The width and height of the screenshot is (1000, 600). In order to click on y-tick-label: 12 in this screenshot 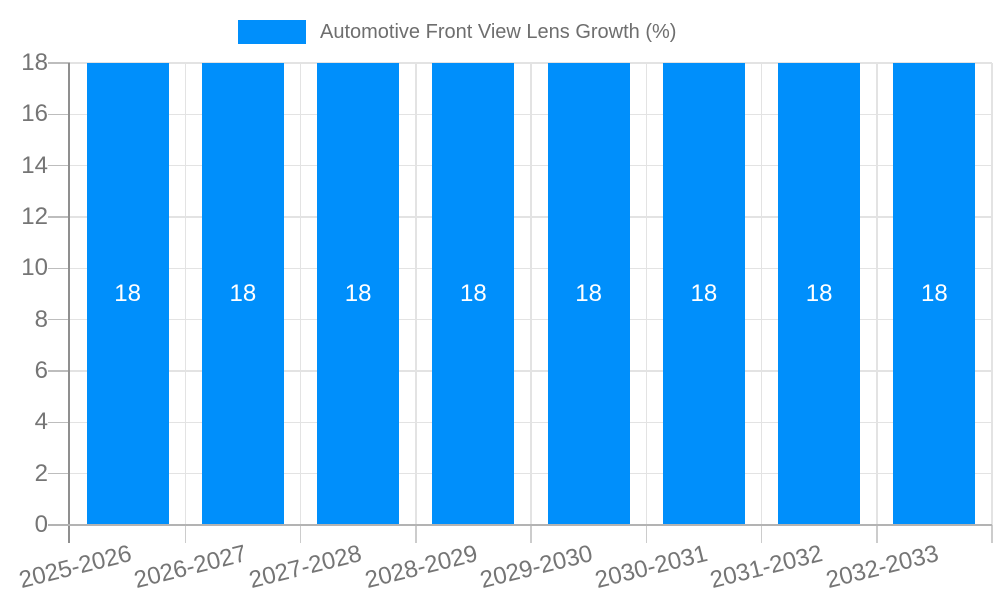, I will do `click(34, 216)`.